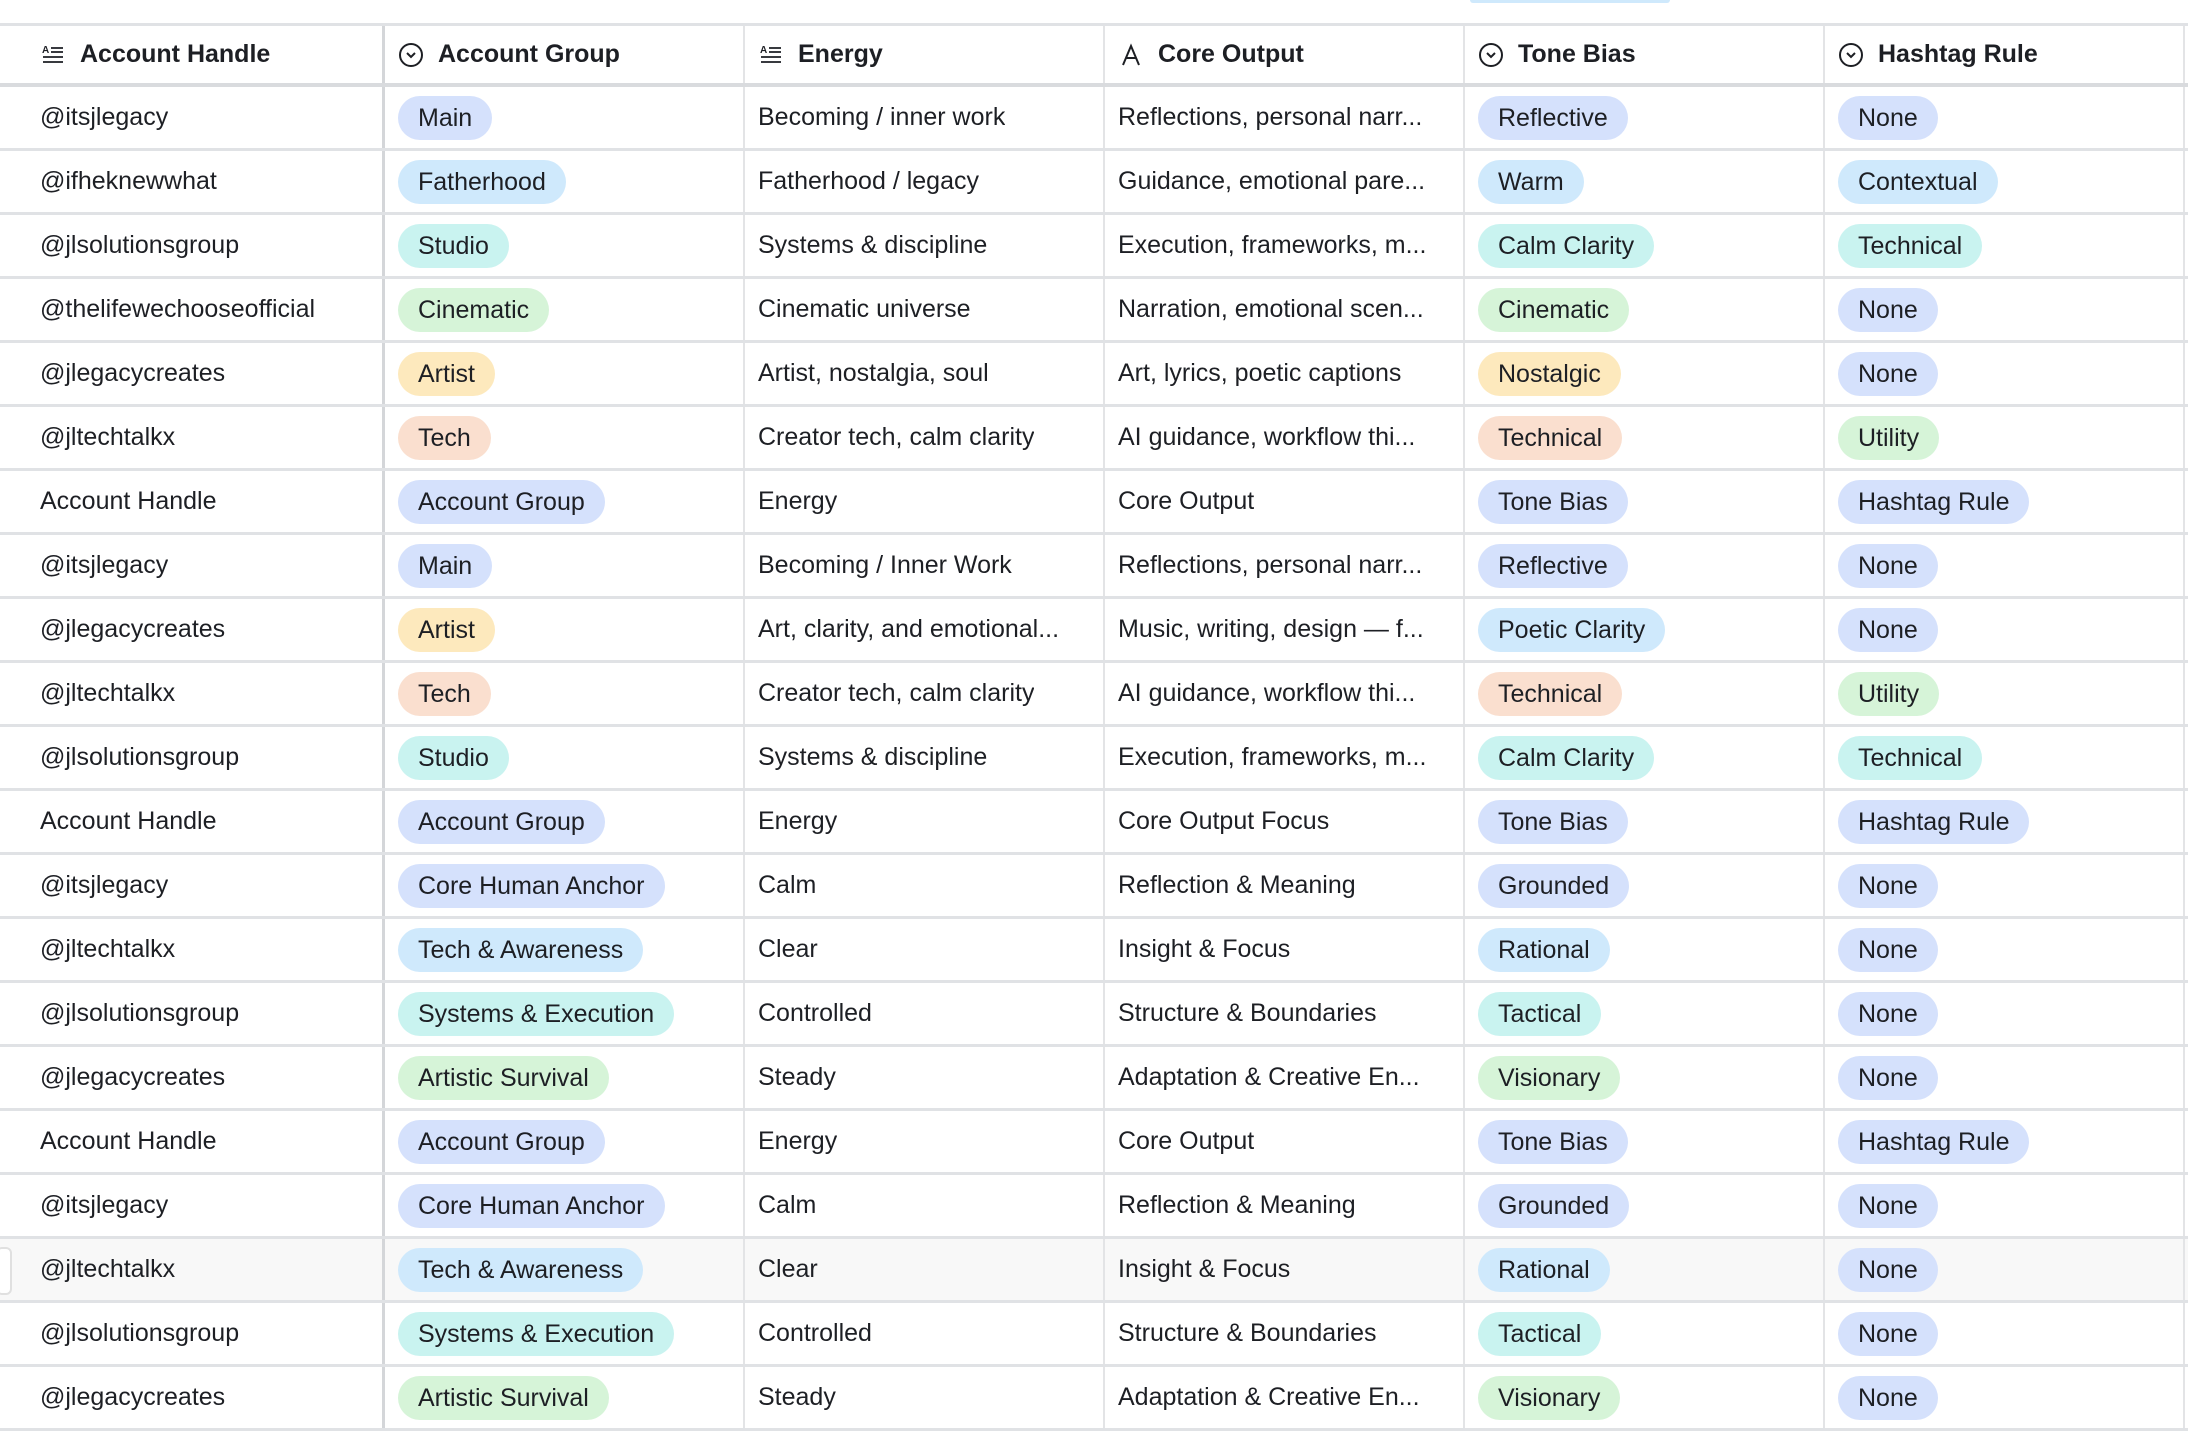  What do you see at coordinates (925, 309) in the screenshot?
I see `table-cell: Cinematic universe` at bounding box center [925, 309].